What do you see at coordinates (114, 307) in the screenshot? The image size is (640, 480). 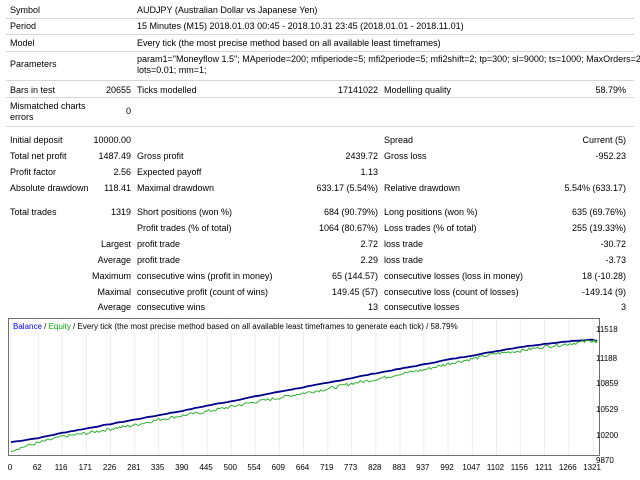 I see `average-consecutive-label: Average` at bounding box center [114, 307].